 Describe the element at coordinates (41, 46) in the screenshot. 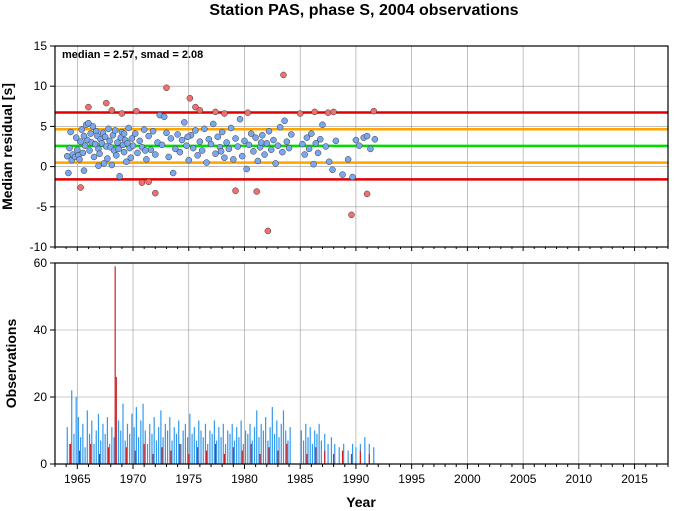

I see `y-tick-label: 15` at that location.